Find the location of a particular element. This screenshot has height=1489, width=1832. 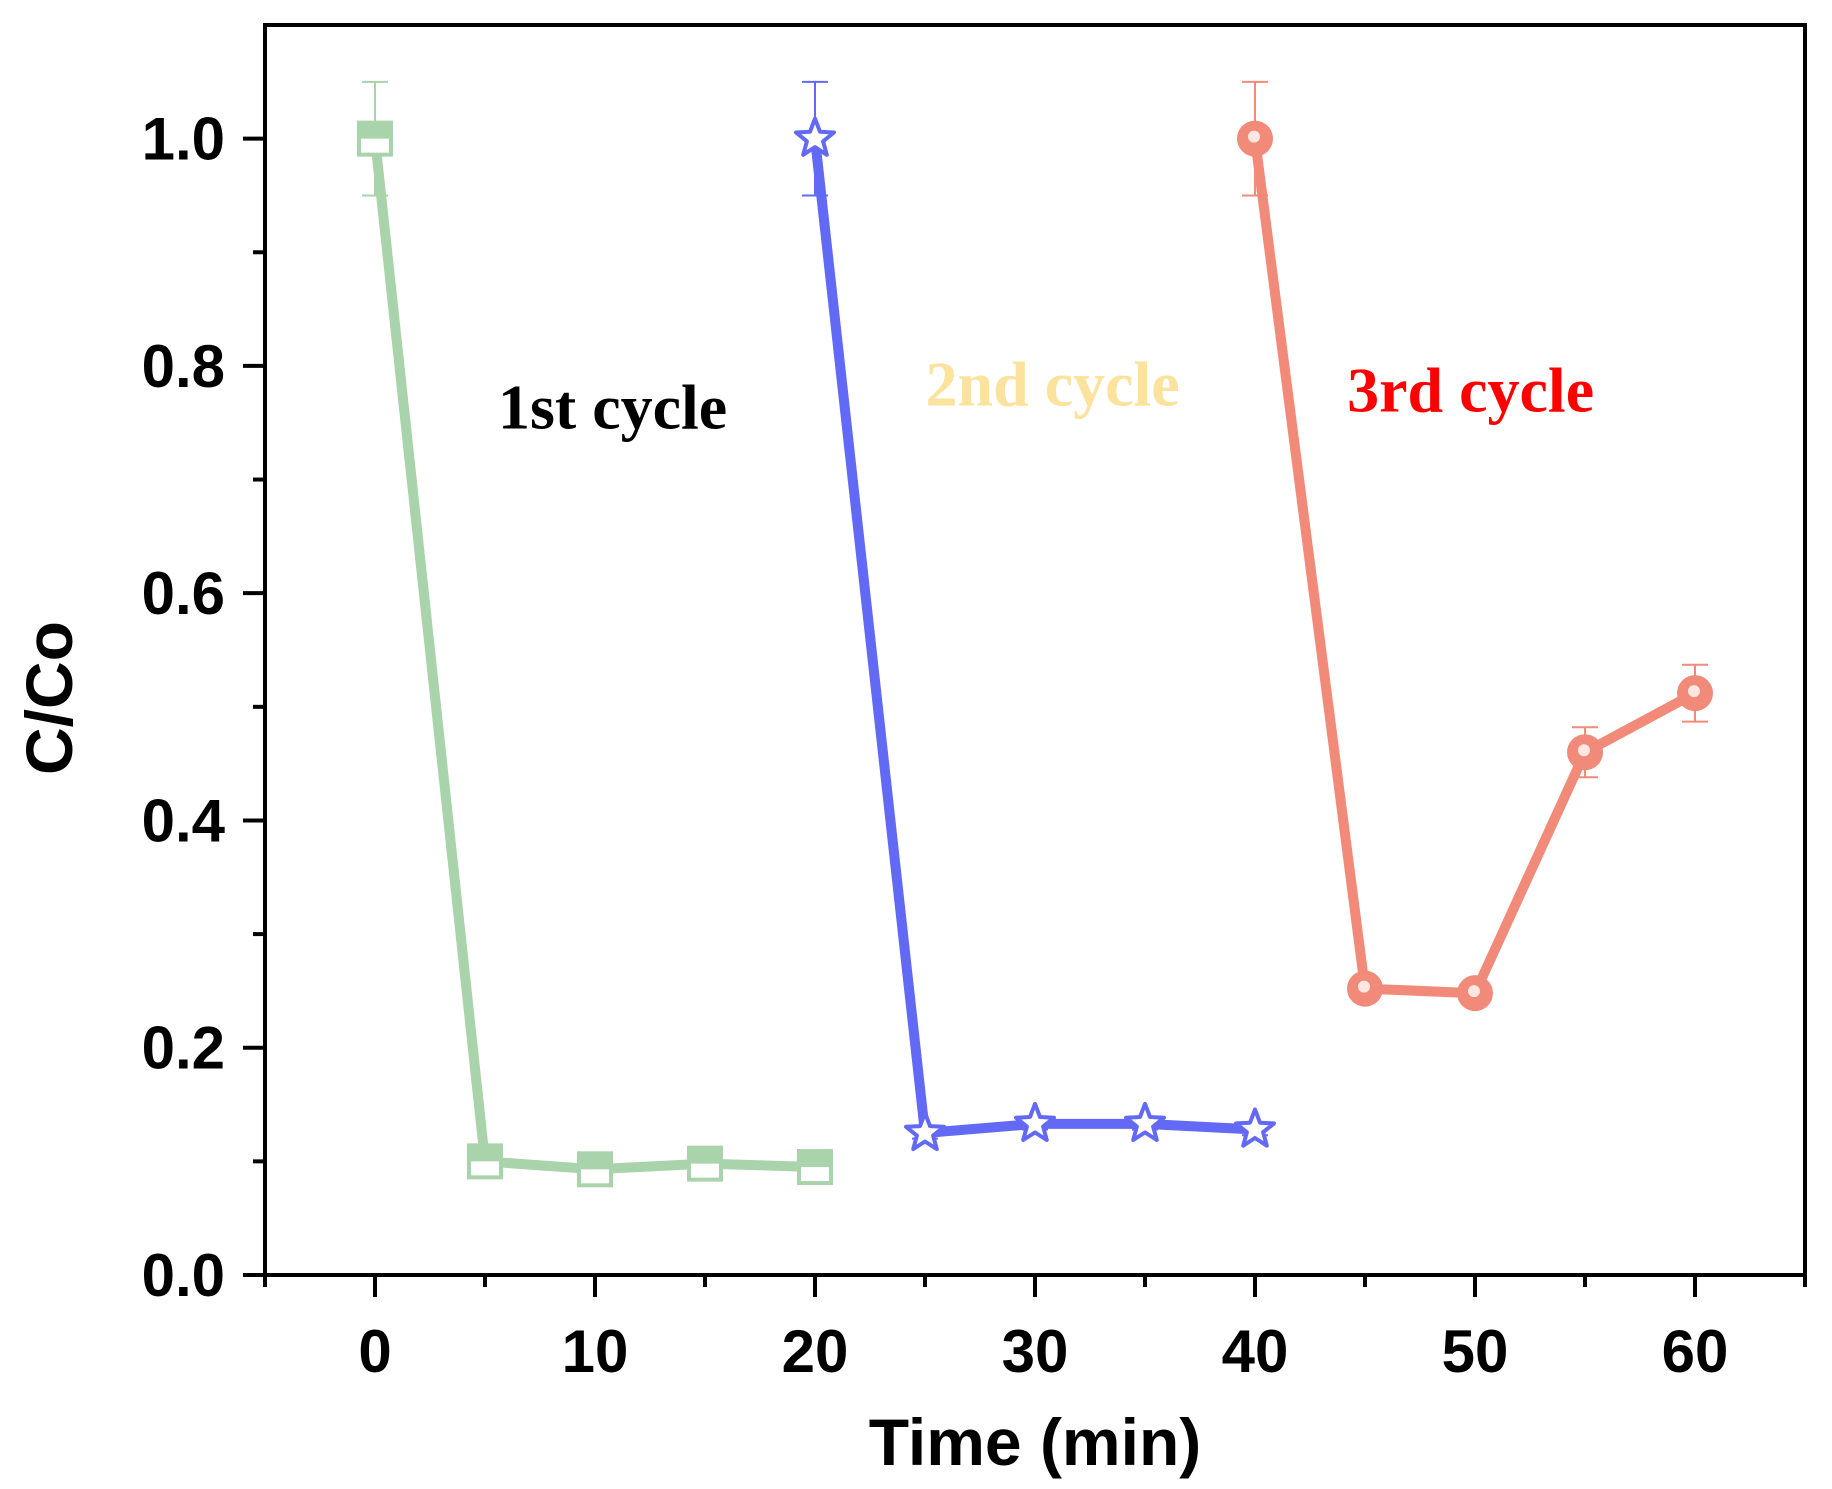

annotations: 1st cycle 2nd cycle 3rd cycle is located at coordinates (1046, 396).